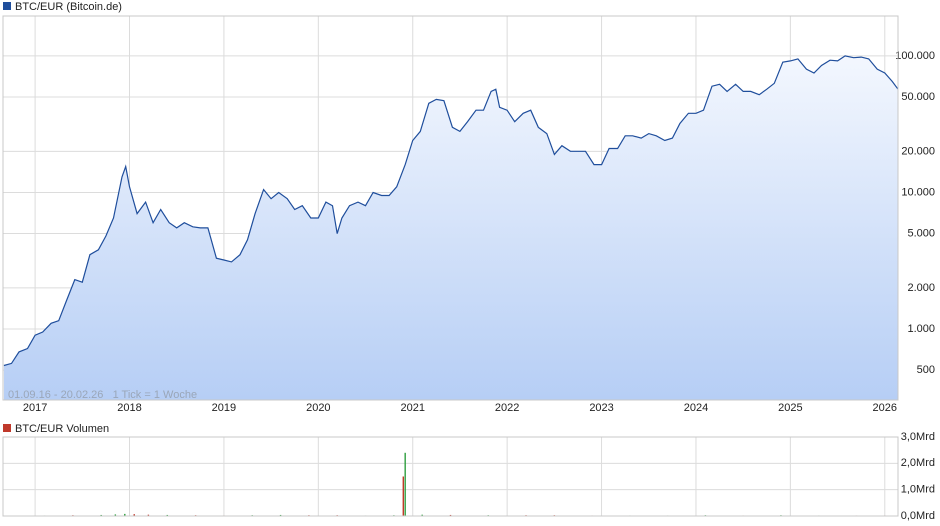 The height and width of the screenshot is (526, 940). I want to click on y-tick-label: 3,0Mrd, so click(918, 437).